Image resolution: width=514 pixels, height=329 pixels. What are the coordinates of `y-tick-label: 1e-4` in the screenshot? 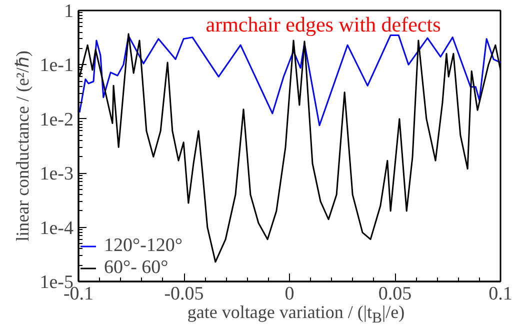 It's located at (57, 228).